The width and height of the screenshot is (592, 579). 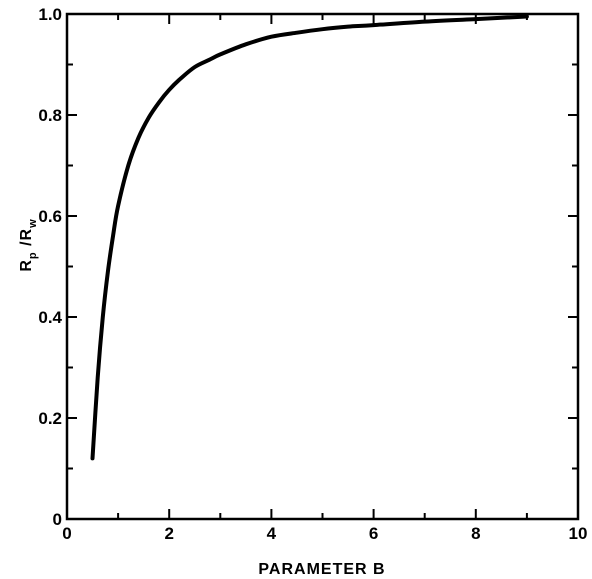 What do you see at coordinates (321, 569) in the screenshot?
I see `x-axis-title: PARAMETER B` at bounding box center [321, 569].